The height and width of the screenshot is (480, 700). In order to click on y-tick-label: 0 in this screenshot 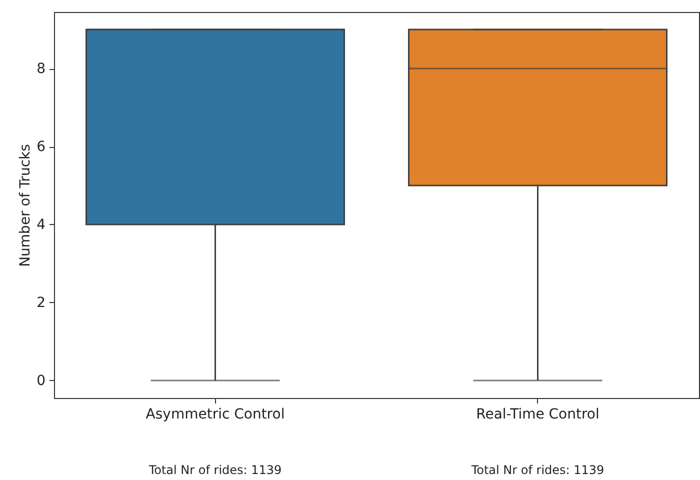, I will do `click(41, 380)`.